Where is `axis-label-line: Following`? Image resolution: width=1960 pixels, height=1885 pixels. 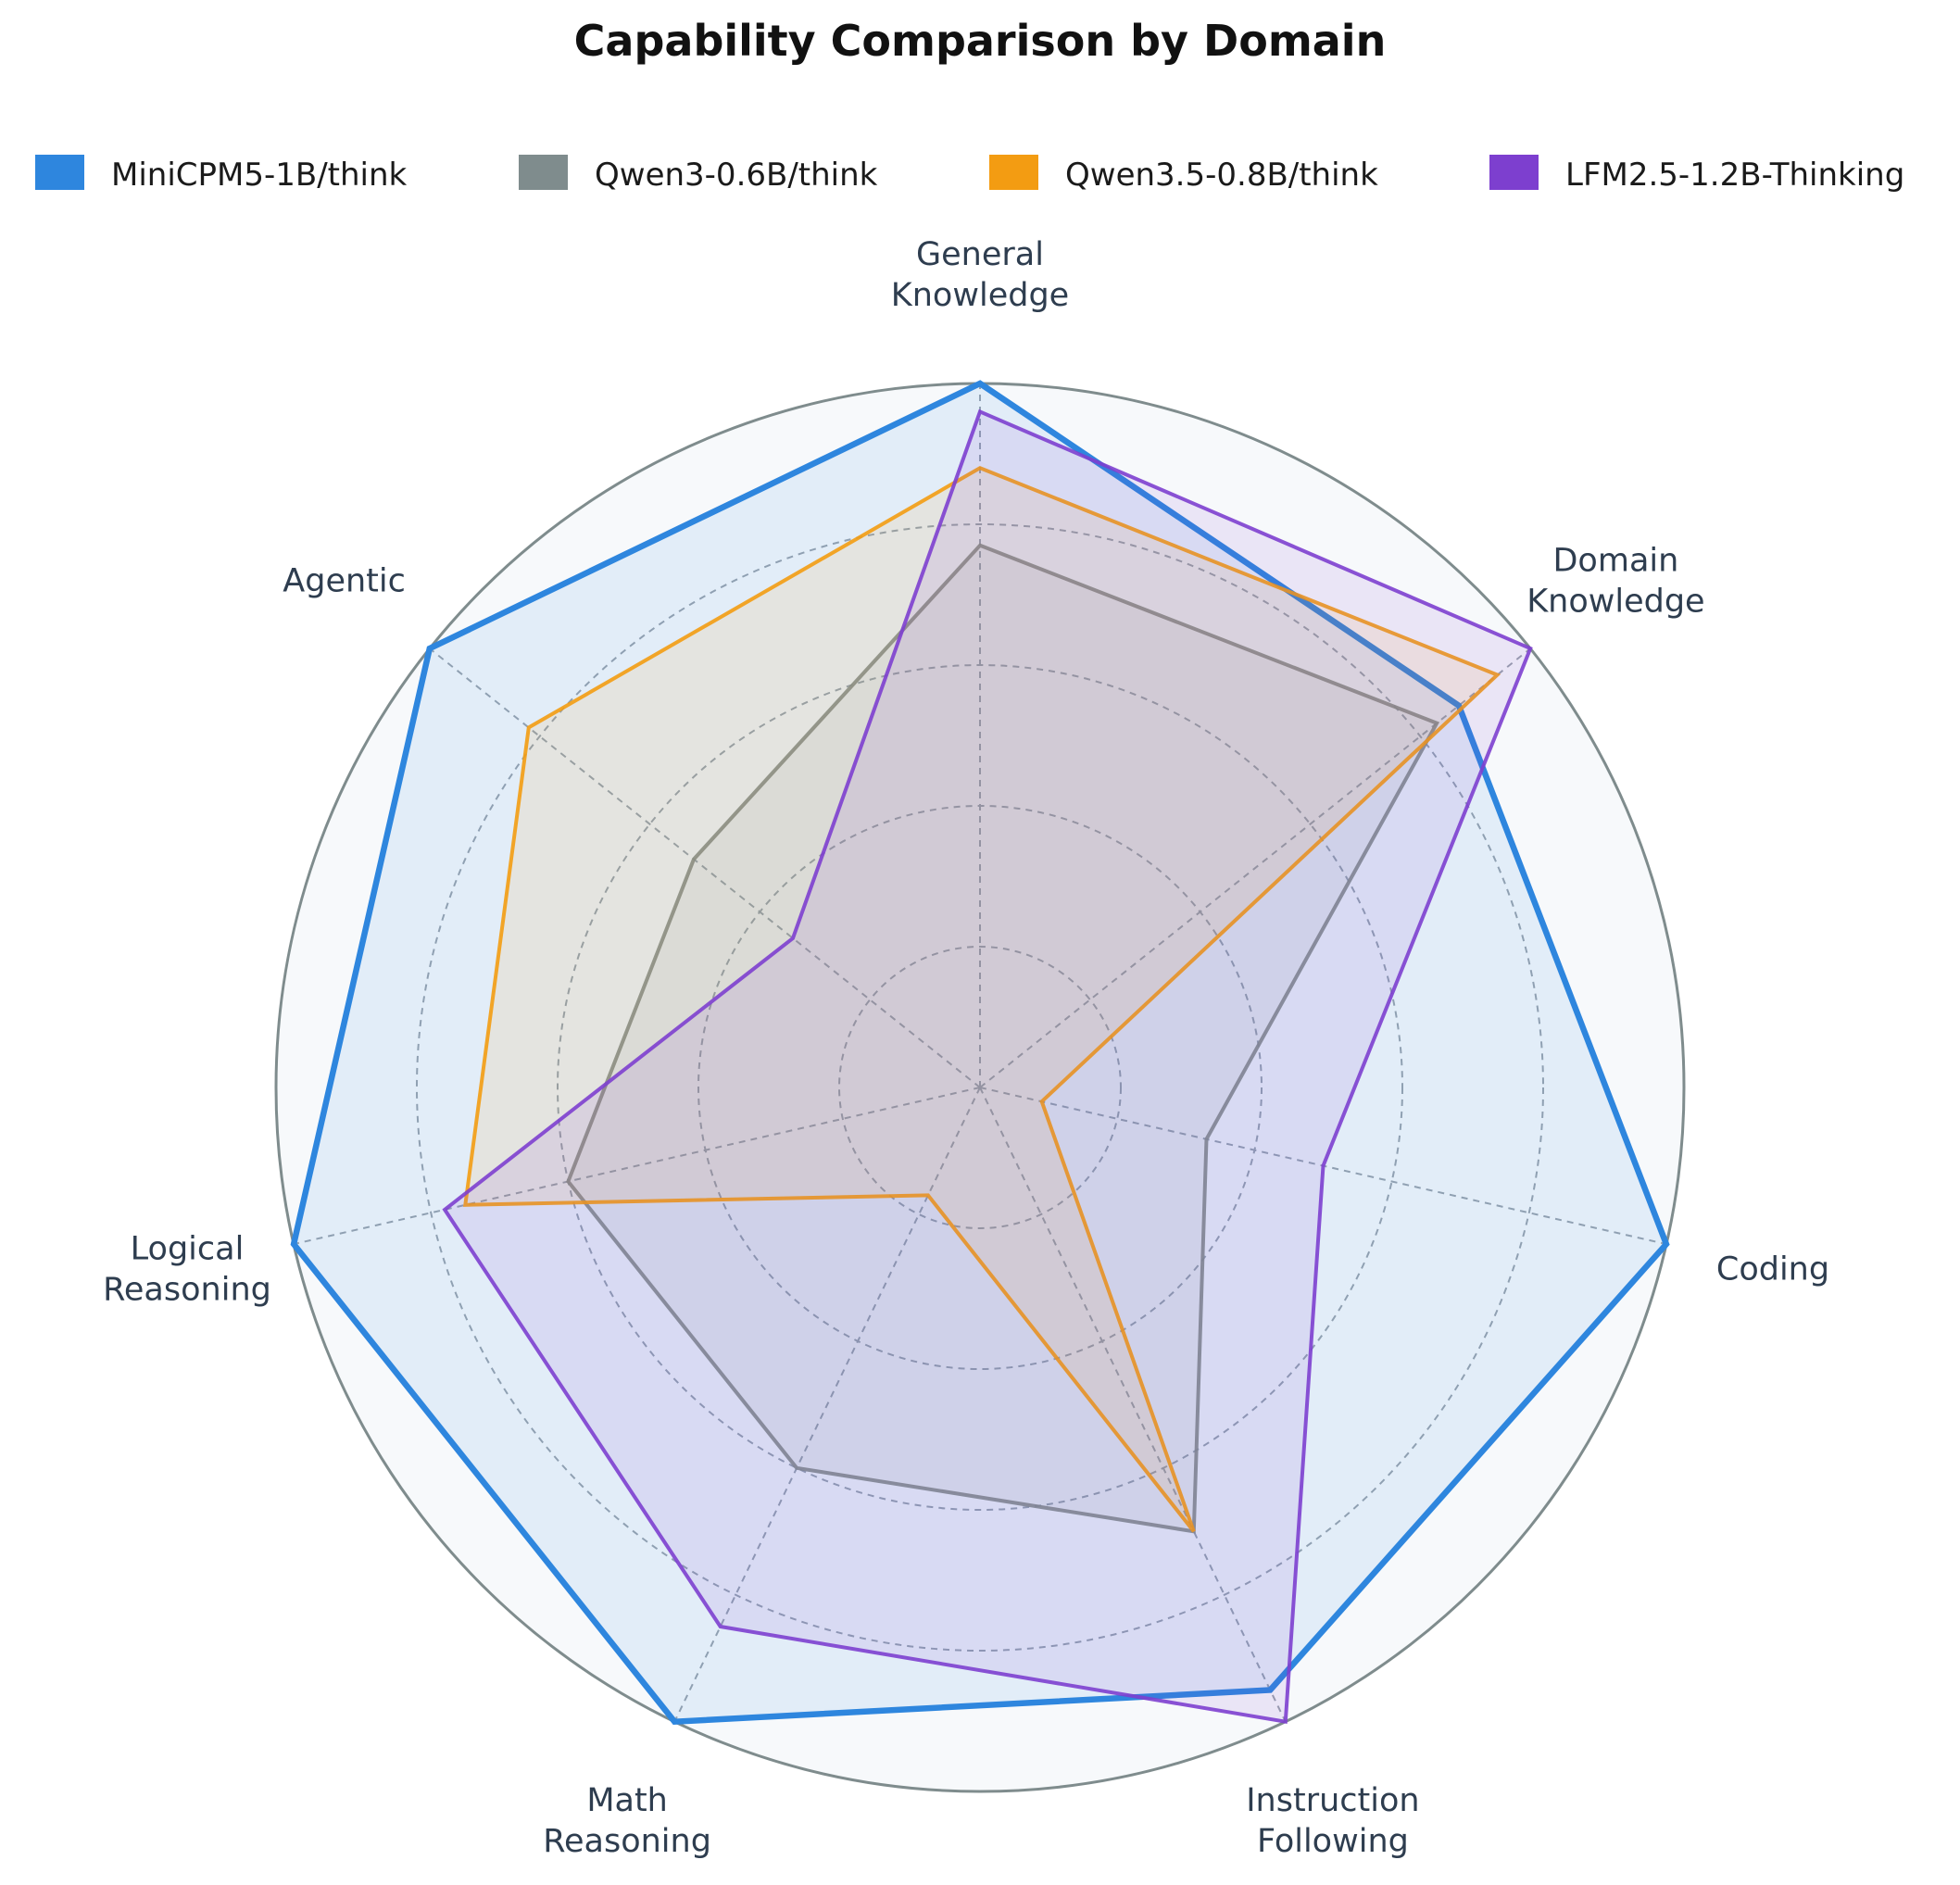 axis-label-line: Following is located at coordinates (1333, 1841).